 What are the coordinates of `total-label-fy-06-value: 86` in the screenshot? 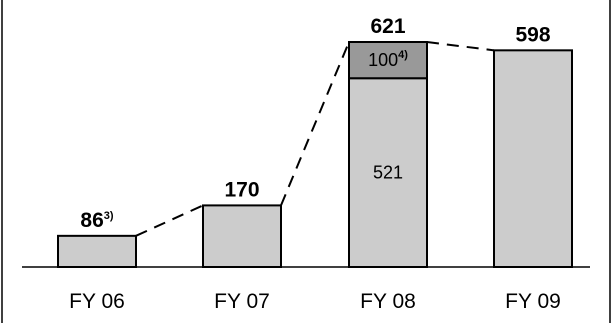 It's located at (91, 220).